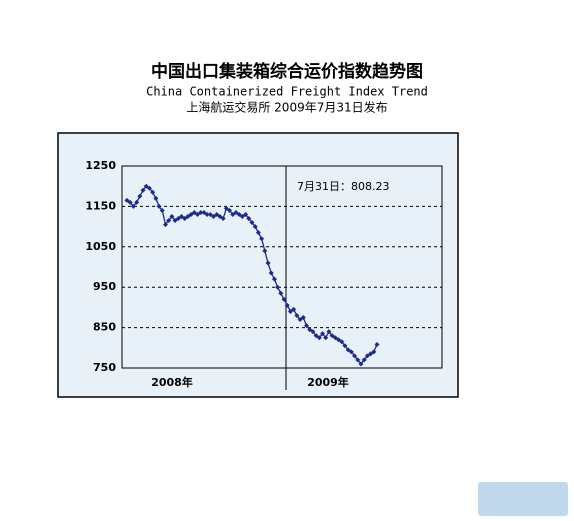 This screenshot has height=521, width=574. Describe the element at coordinates (100, 165) in the screenshot. I see `y-tick-label: 1250` at that location.